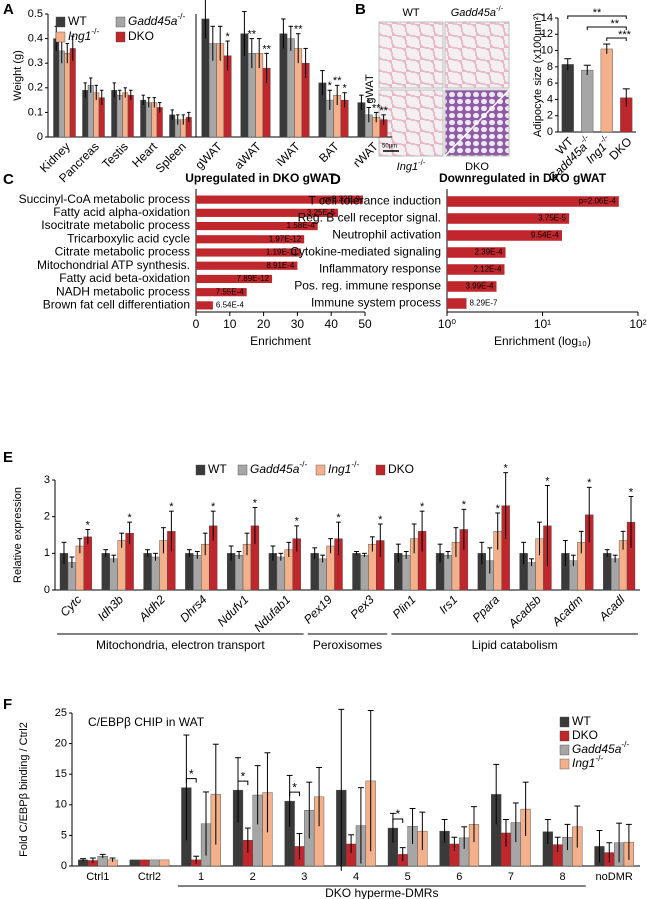  Describe the element at coordinates (121, 212) in the screenshot. I see `category-label: Fatty acid alpha-oxidation` at that location.